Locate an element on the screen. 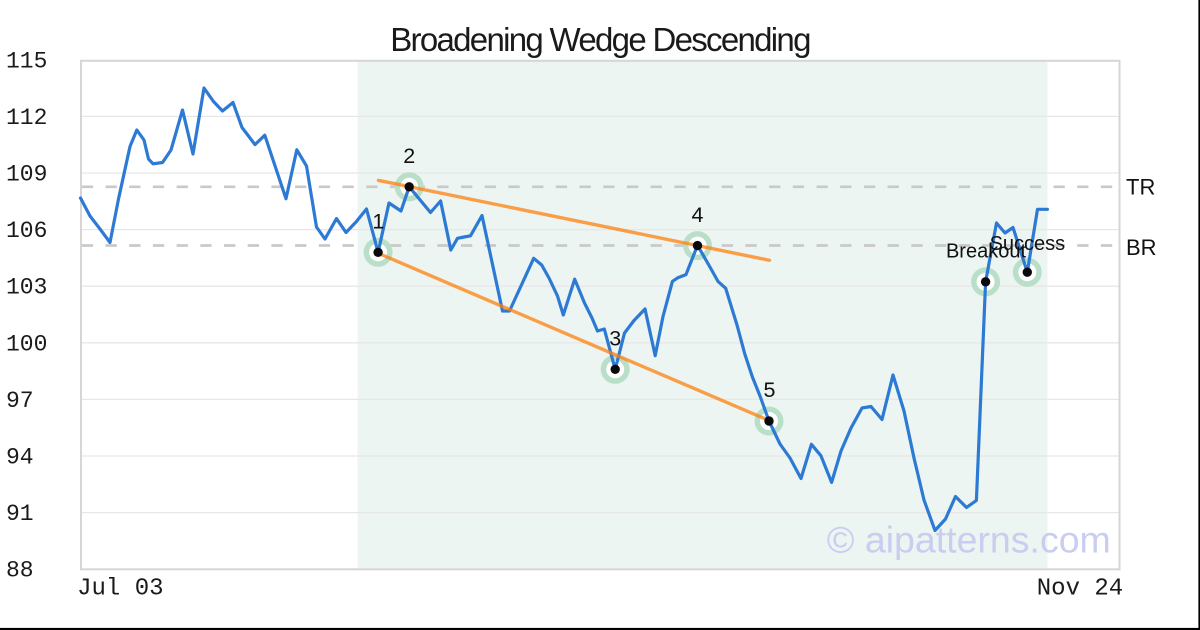  svg-text: 3 is located at coordinates (615, 339).